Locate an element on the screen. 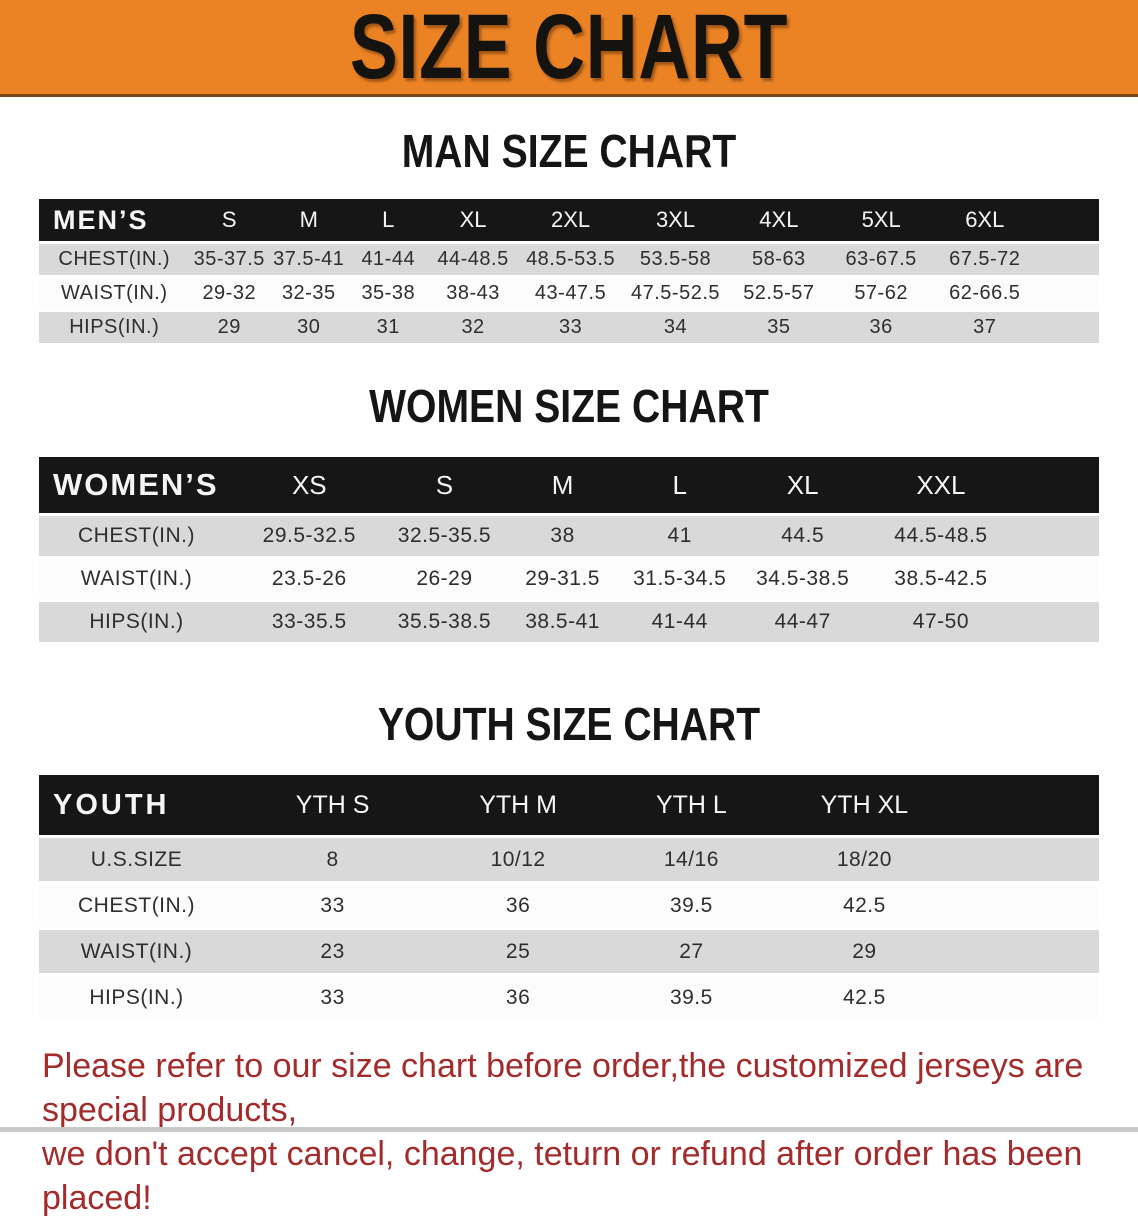  value-cell: 25 is located at coordinates (518, 951).